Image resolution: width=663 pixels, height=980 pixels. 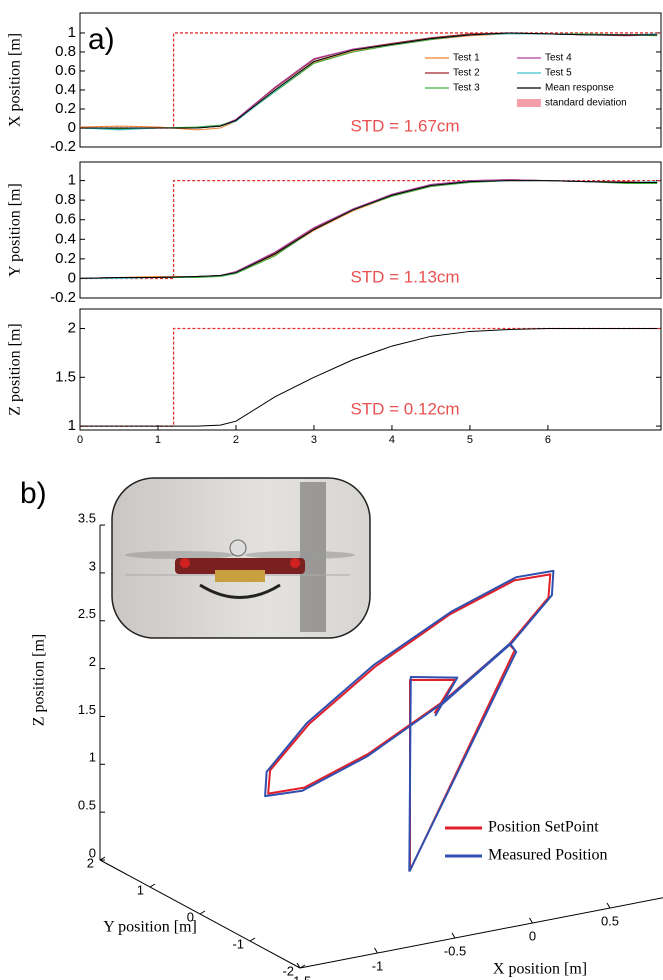 What do you see at coordinates (466, 88) in the screenshot?
I see `legend-label: Test 3` at bounding box center [466, 88].